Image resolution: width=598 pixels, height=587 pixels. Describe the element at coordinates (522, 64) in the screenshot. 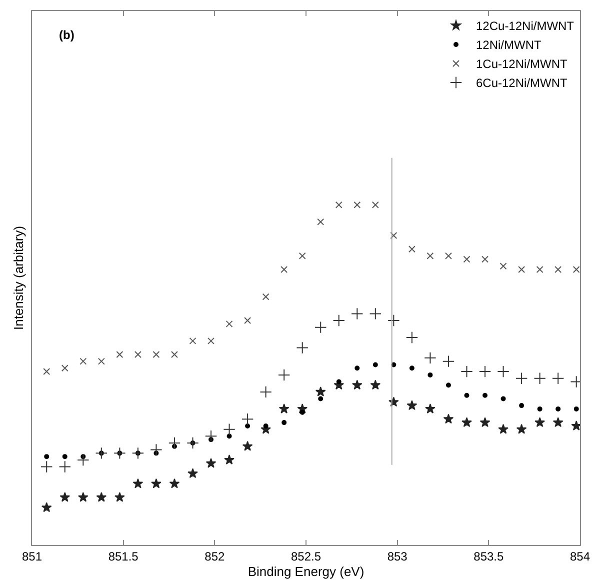

I see `legend-label: 1Cu-12Ni/MWNT` at that location.